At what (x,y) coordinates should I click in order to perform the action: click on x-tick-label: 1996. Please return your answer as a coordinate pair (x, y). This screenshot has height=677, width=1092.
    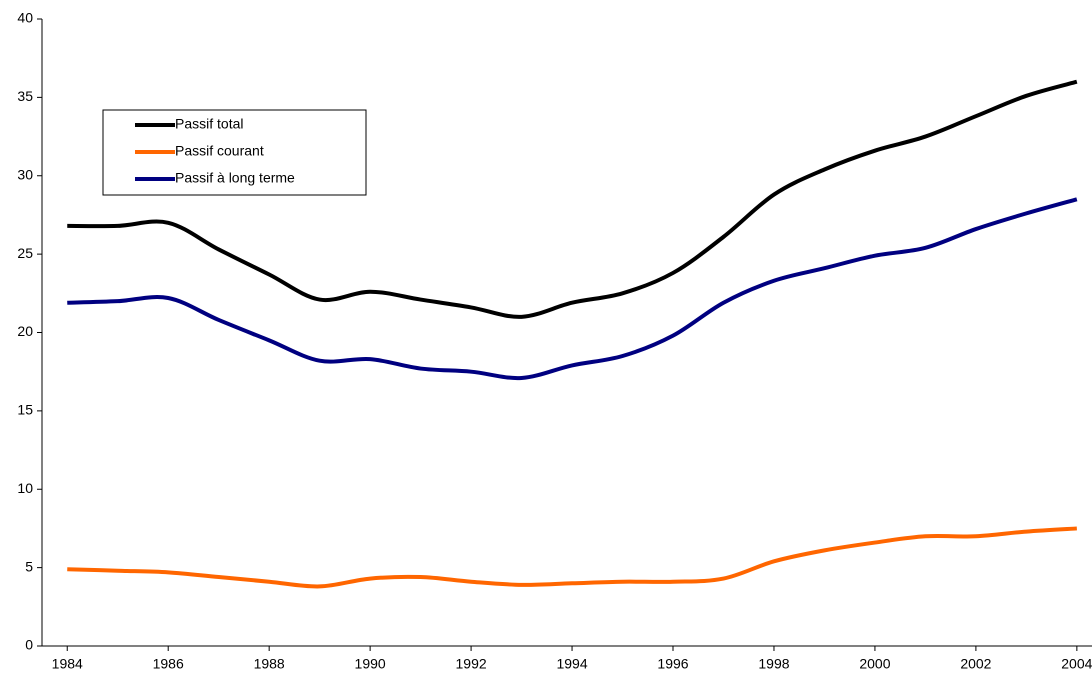
    Looking at the image, I should click on (672, 664).